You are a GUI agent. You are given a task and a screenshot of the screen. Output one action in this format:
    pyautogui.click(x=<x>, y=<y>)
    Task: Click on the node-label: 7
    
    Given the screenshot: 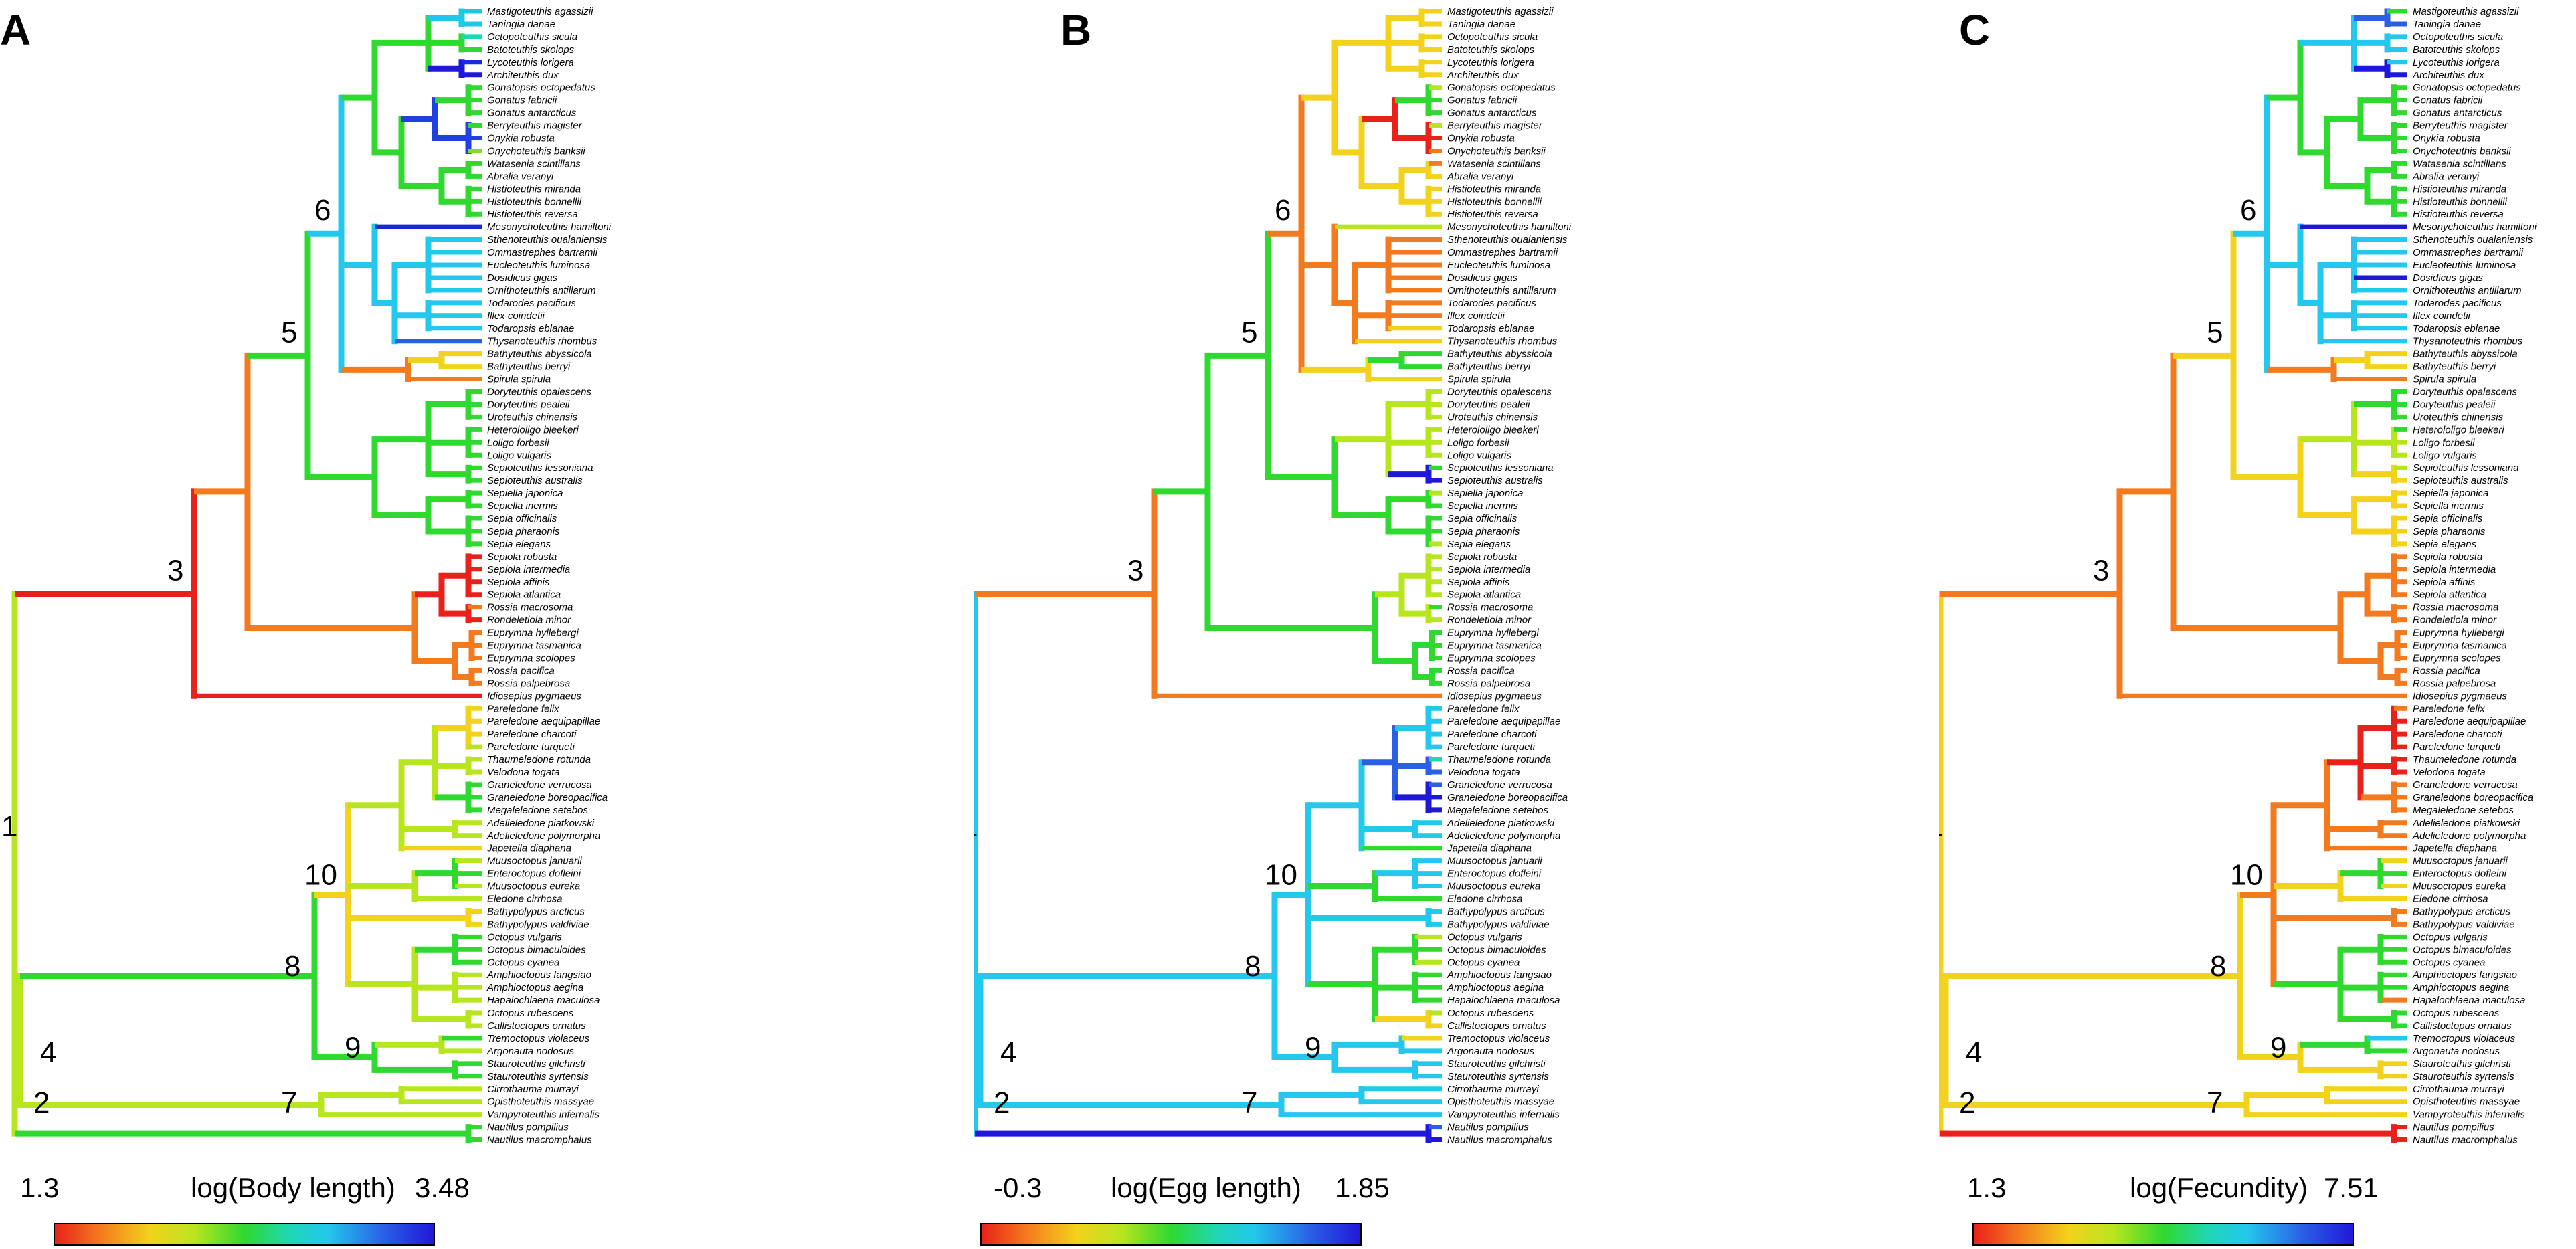 What is the action you would take?
    pyautogui.click(x=1249, y=1102)
    